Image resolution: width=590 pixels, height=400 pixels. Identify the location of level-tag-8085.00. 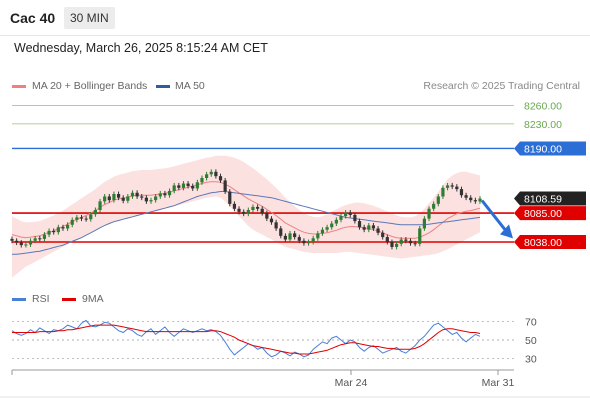
(550, 213).